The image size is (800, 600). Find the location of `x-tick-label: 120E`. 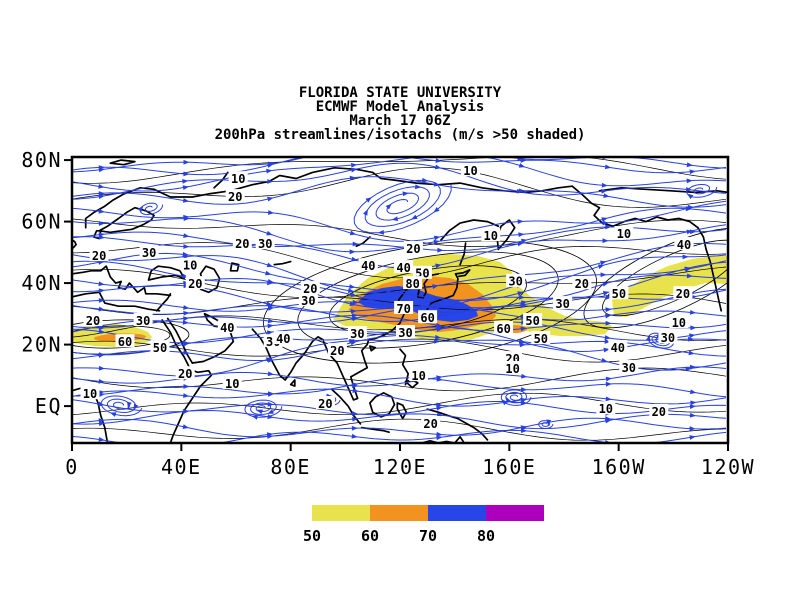

x-tick-label: 120E is located at coordinates (400, 467).